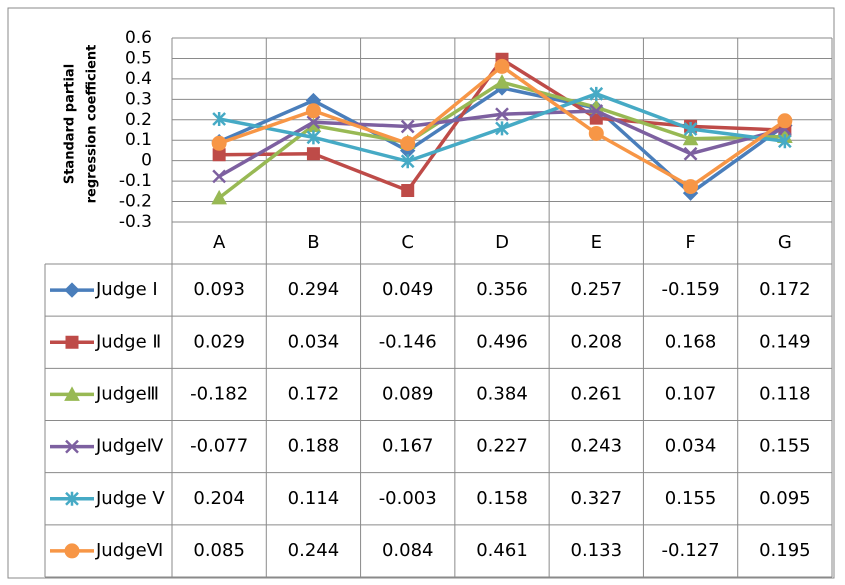  Describe the element at coordinates (785, 242) in the screenshot. I see `x-tick-label: G` at that location.